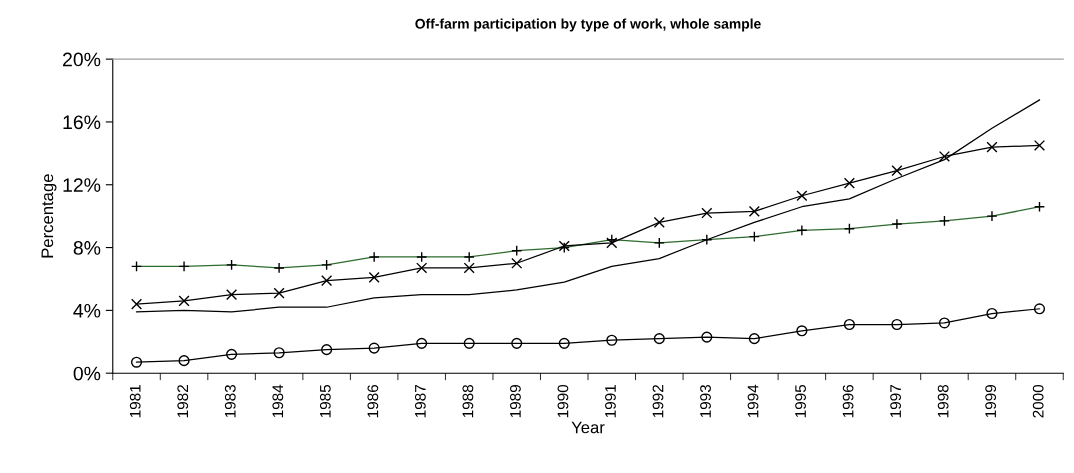 This screenshot has width=1074, height=473. Describe the element at coordinates (278, 401) in the screenshot. I see `x-tick-label: 1984` at that location.